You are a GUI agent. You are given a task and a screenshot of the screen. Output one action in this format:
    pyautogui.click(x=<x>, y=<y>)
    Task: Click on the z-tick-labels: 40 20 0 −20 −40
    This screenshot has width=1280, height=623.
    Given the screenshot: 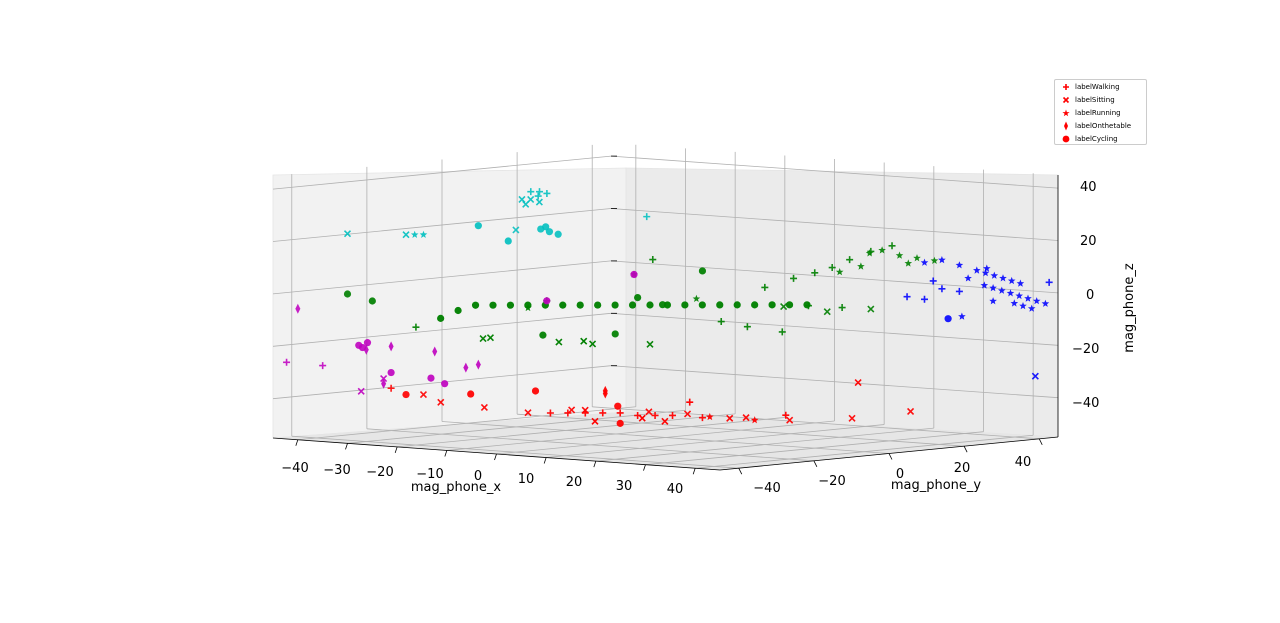 What is the action you would take?
    pyautogui.click(x=1085, y=295)
    